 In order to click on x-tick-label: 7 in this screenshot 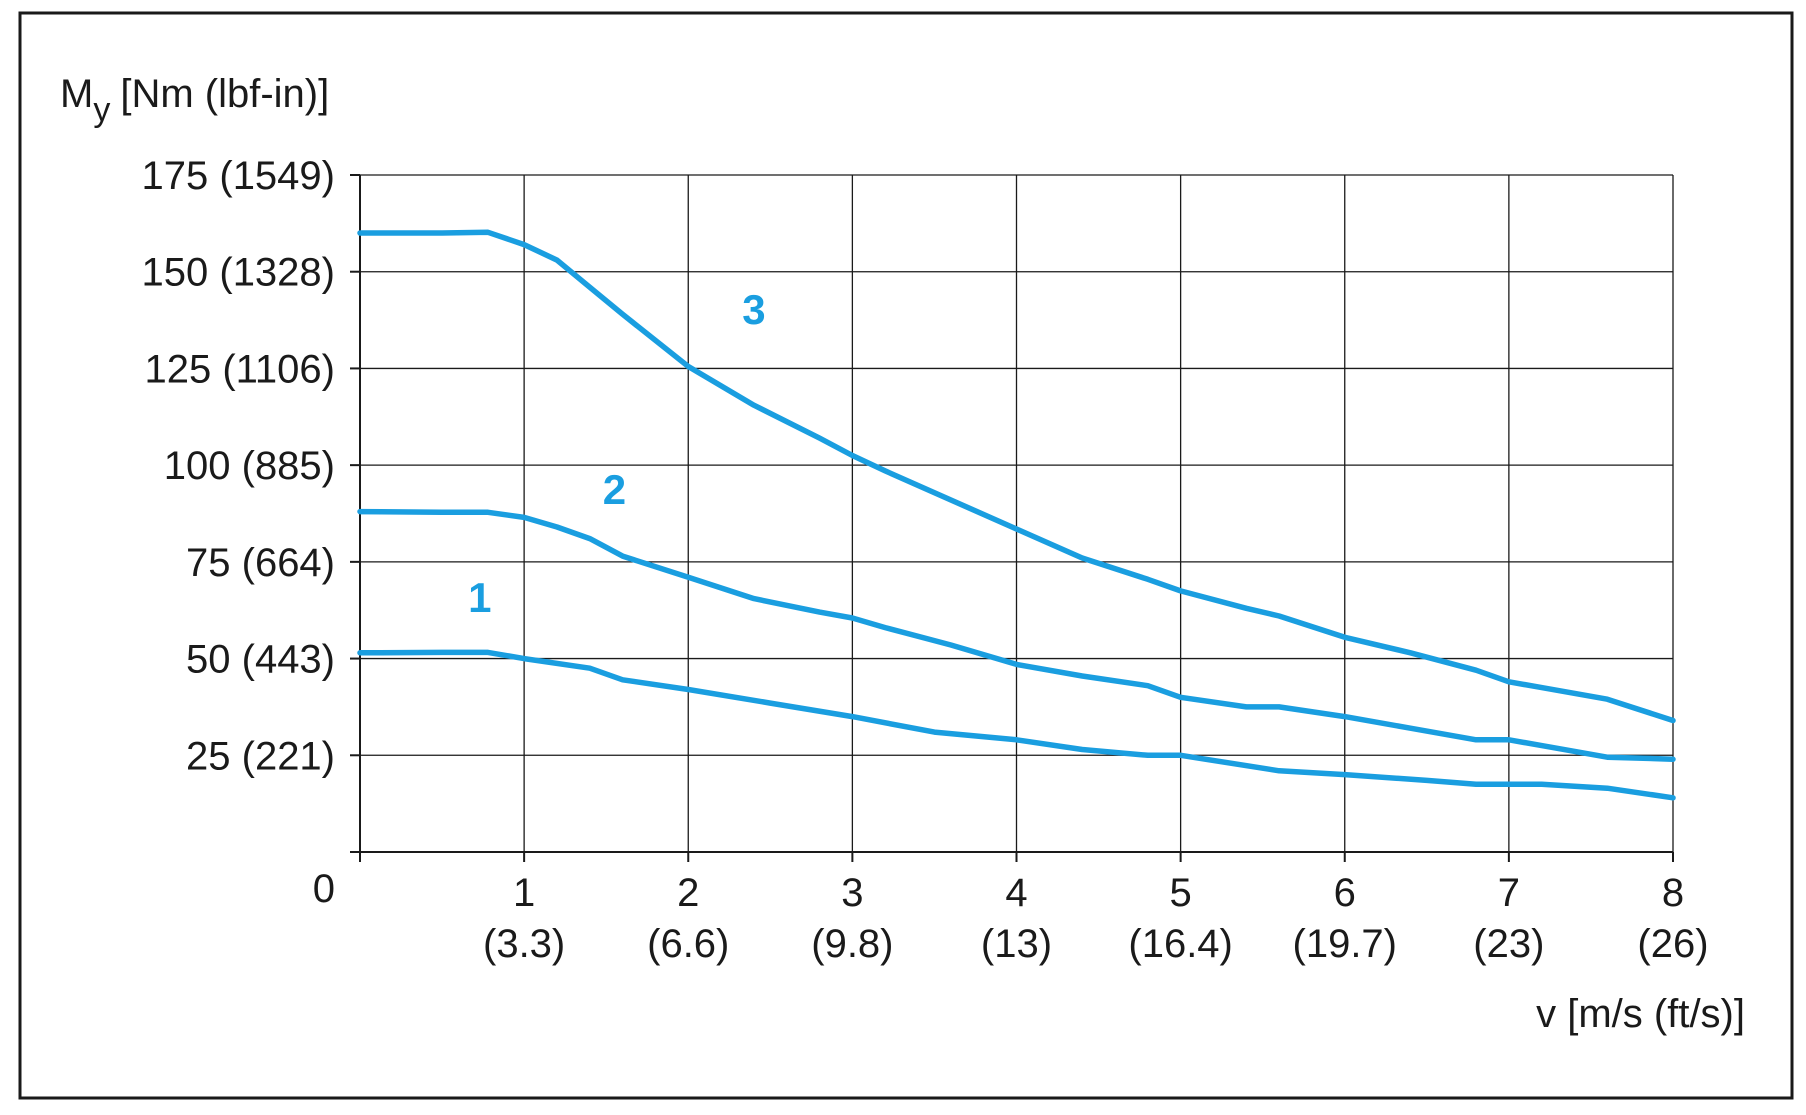, I will do `click(1509, 893)`.